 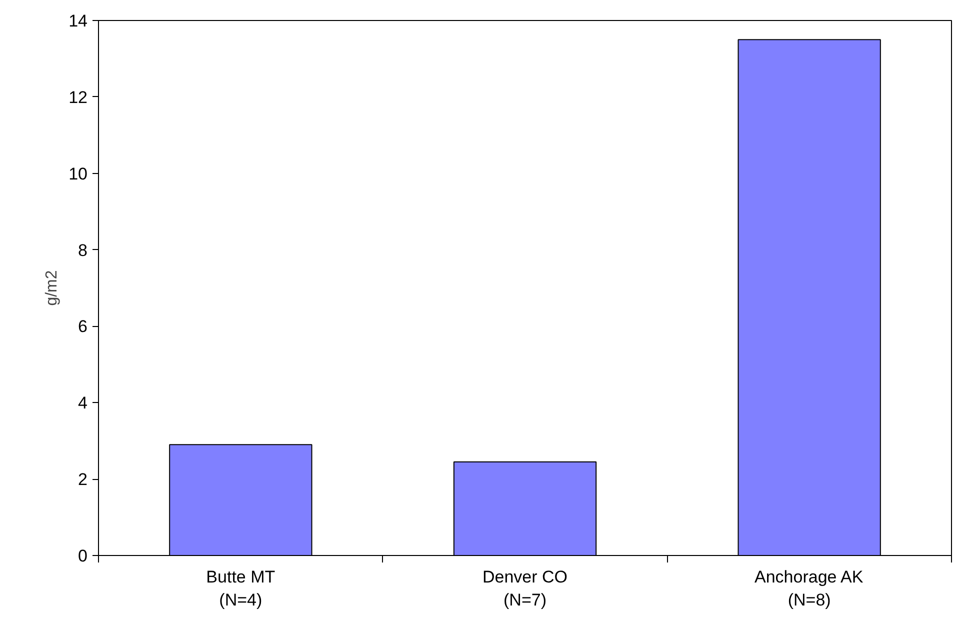 I want to click on y-tick-label: 8, so click(x=83, y=250).